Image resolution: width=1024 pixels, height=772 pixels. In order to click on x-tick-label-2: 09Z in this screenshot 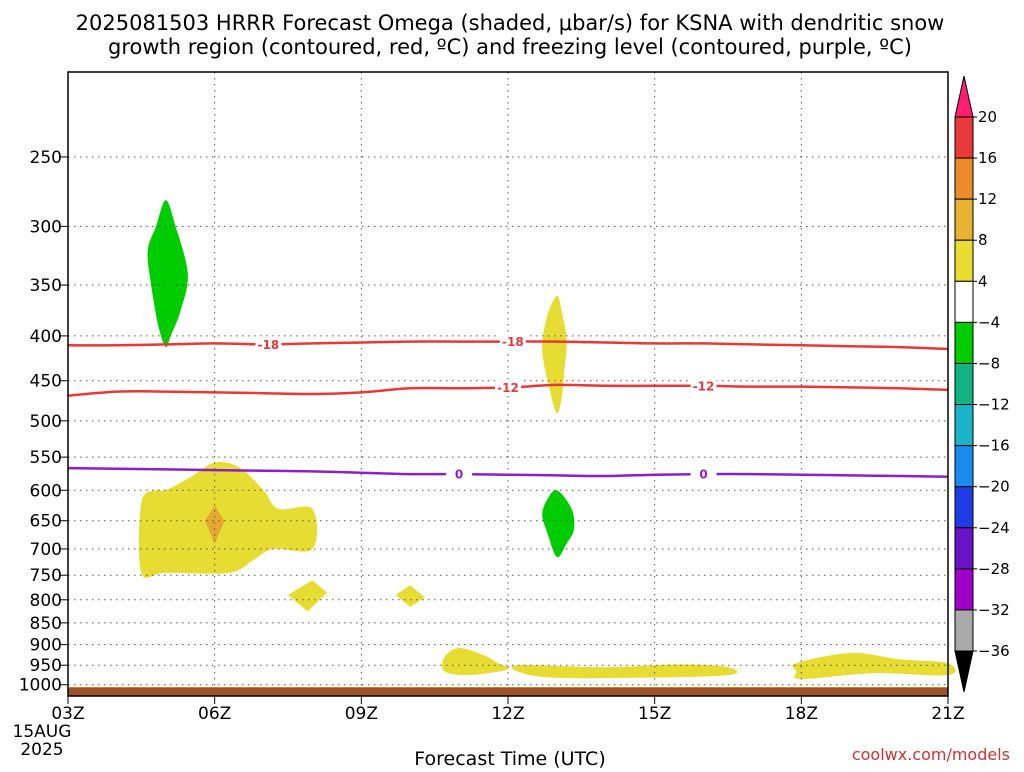, I will do `click(361, 714)`.